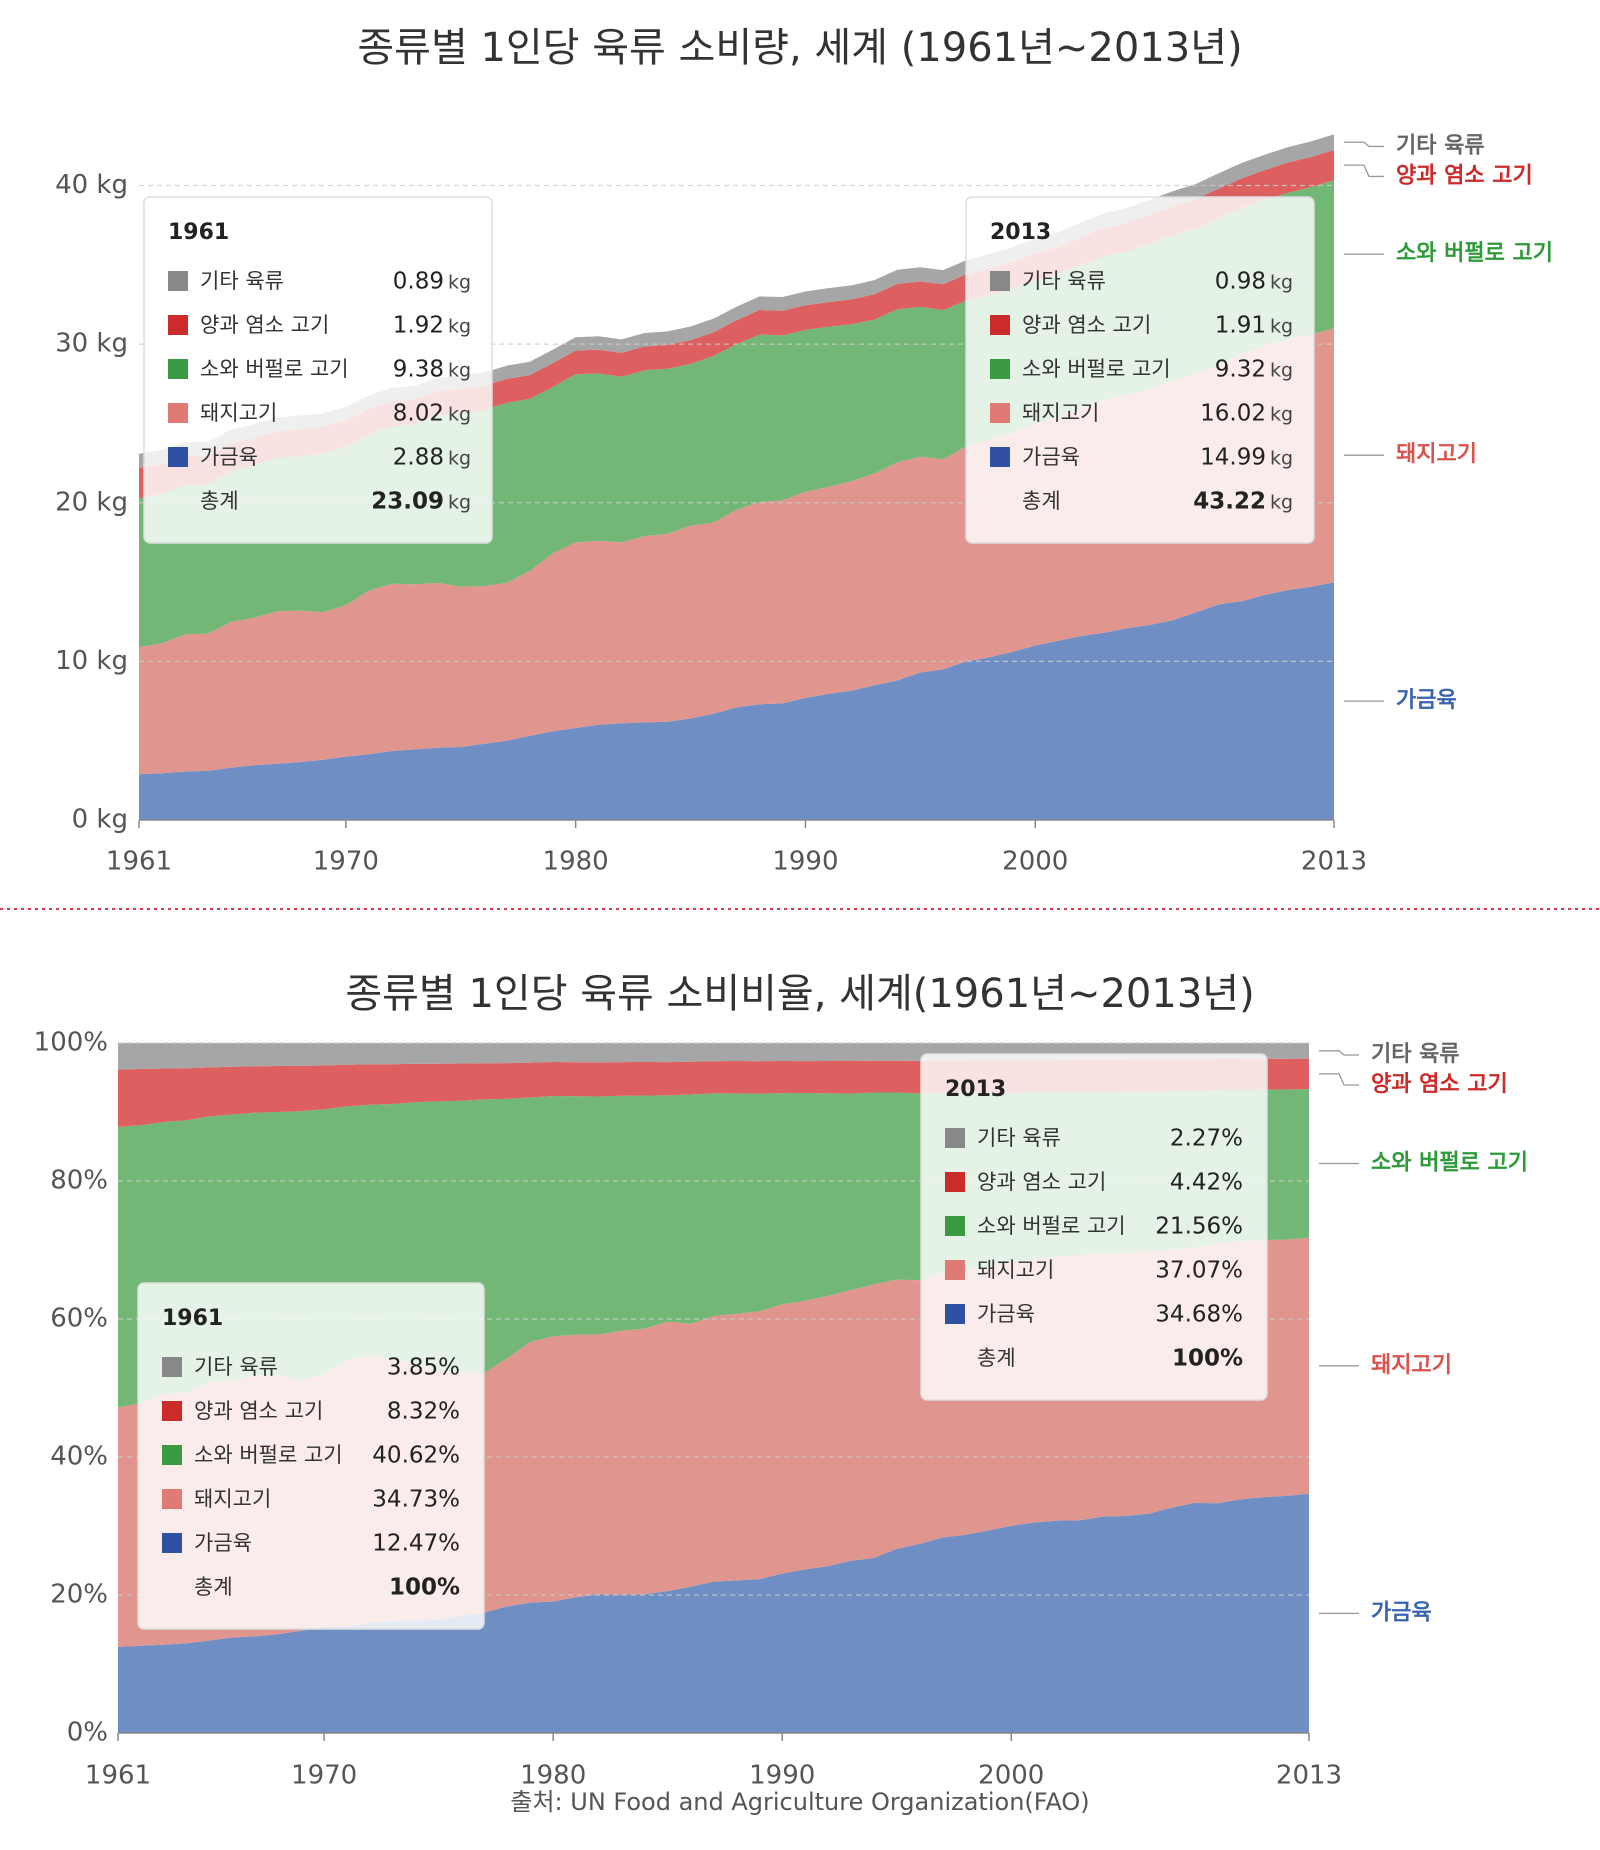 The height and width of the screenshot is (1850, 1600). Describe the element at coordinates (418, 326) in the screenshot. I see `legend-value: 1.92` at that location.